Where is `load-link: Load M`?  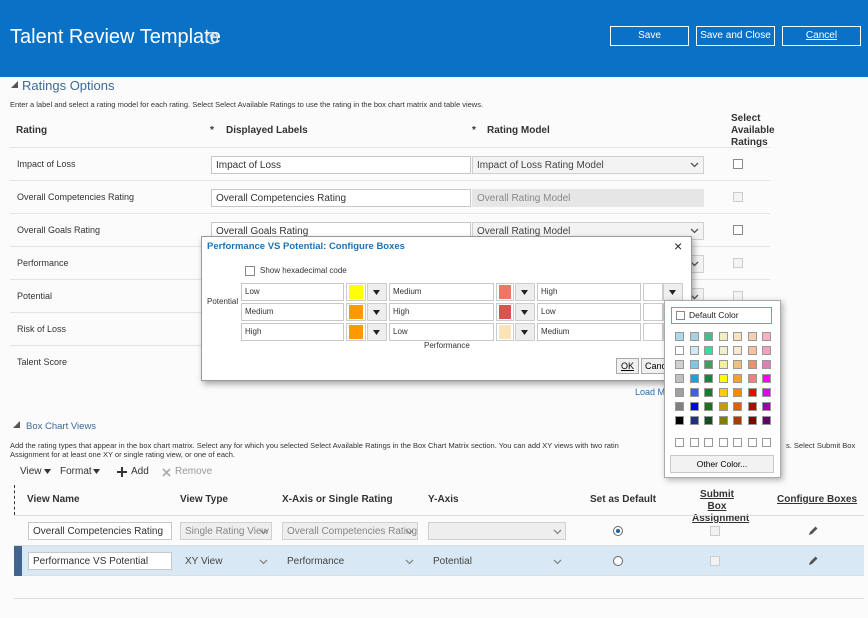
load-link: Load M is located at coordinates (650, 392).